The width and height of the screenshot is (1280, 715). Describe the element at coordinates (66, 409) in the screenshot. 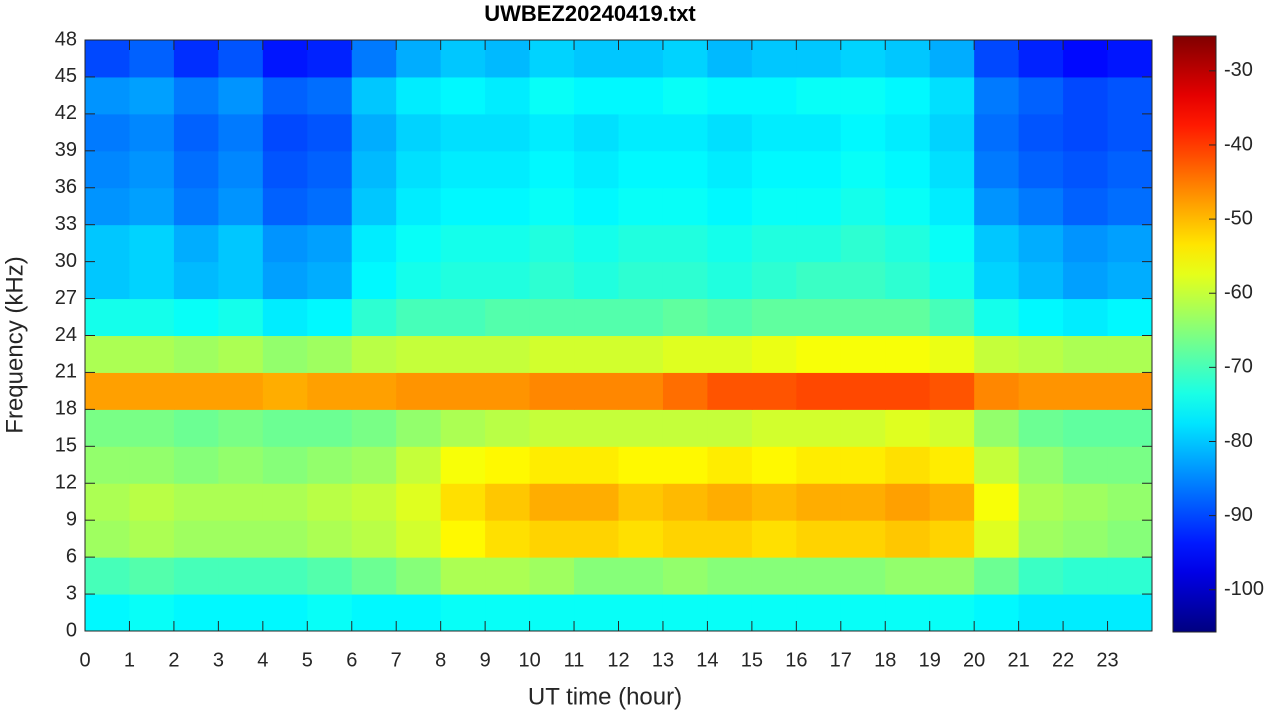

I see `y-tick-label: 18` at that location.